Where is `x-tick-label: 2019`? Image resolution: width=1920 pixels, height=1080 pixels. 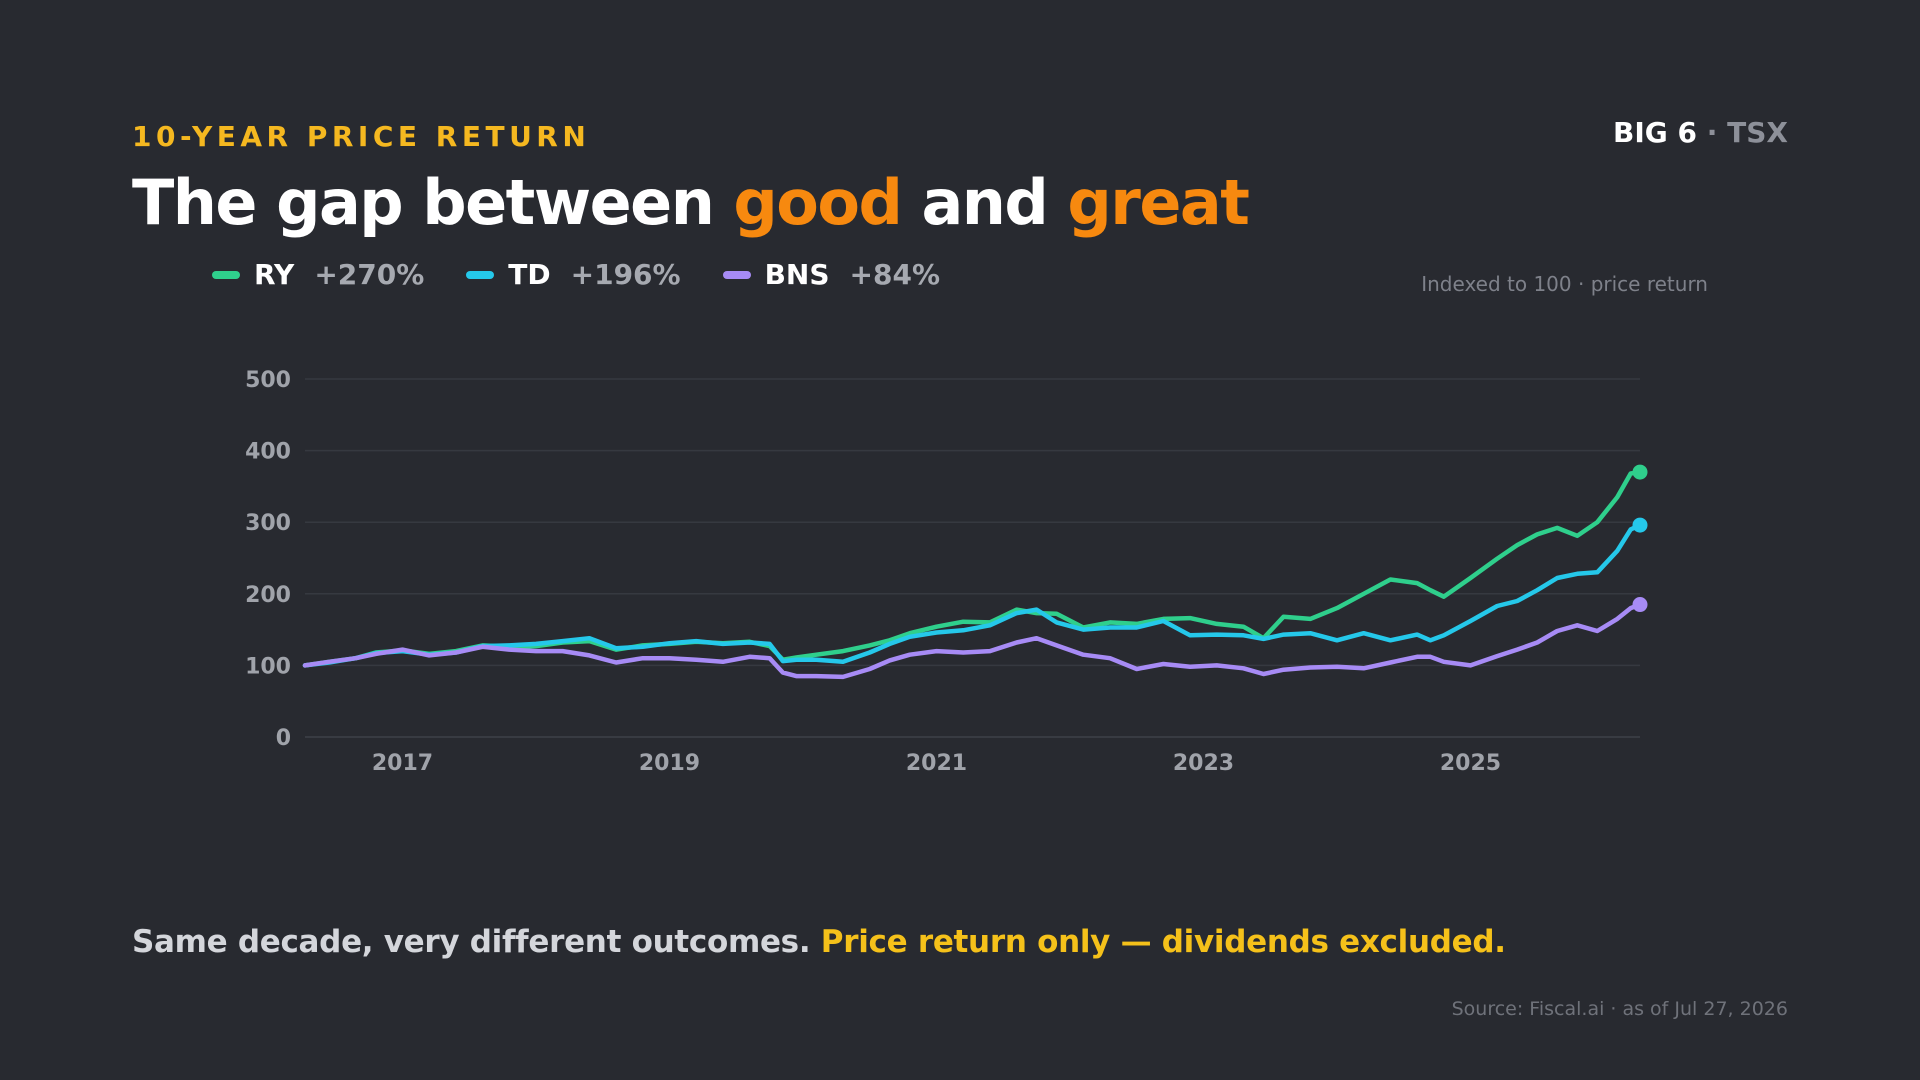 x-tick-label: 2019 is located at coordinates (669, 763).